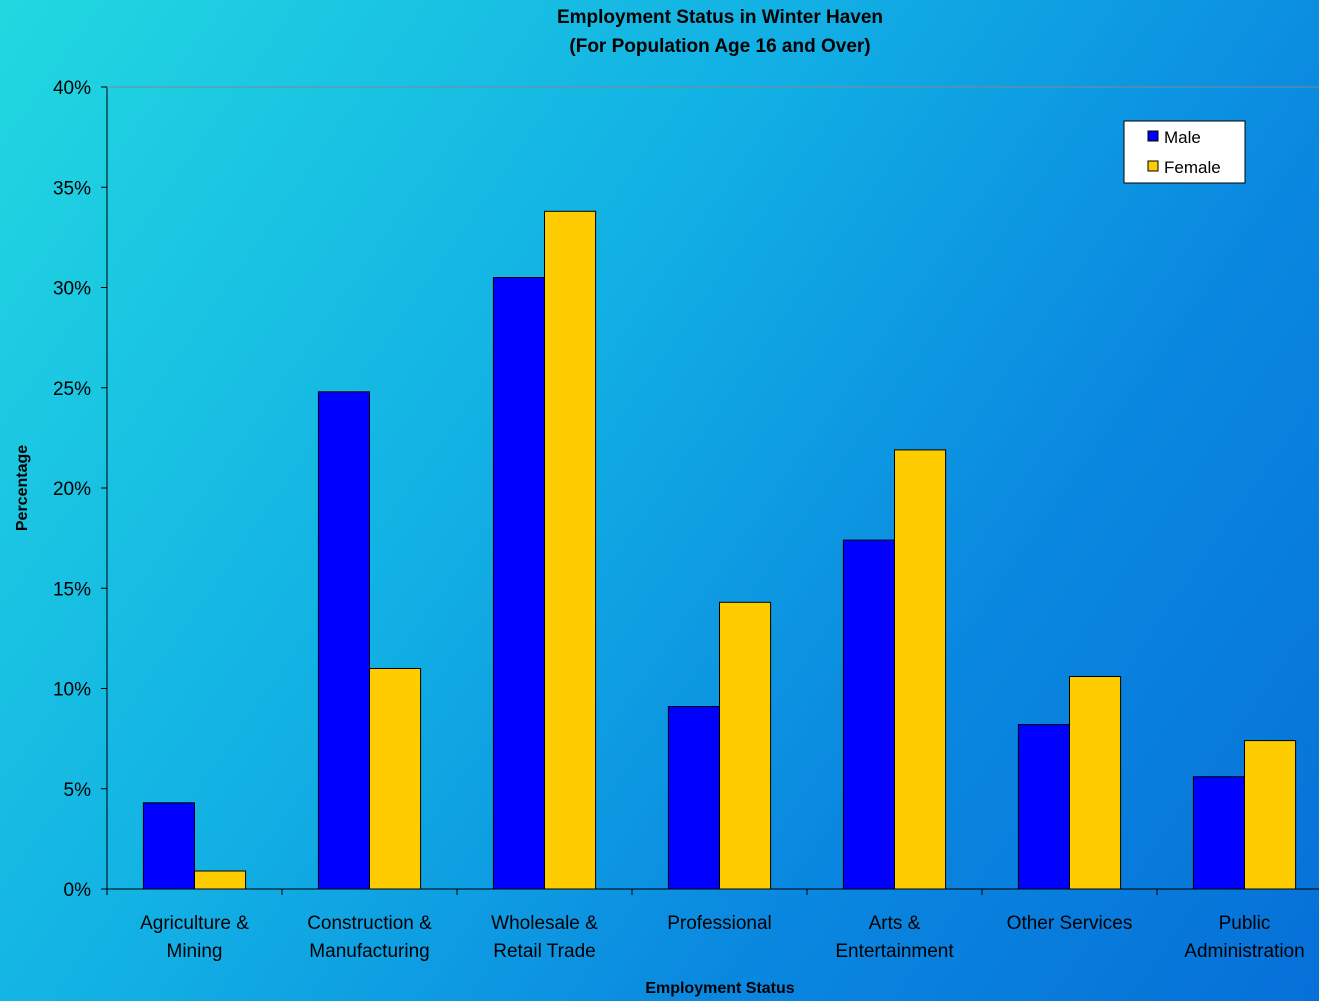 This screenshot has width=1319, height=1001. I want to click on x-tick-label: Arts &, so click(895, 923).